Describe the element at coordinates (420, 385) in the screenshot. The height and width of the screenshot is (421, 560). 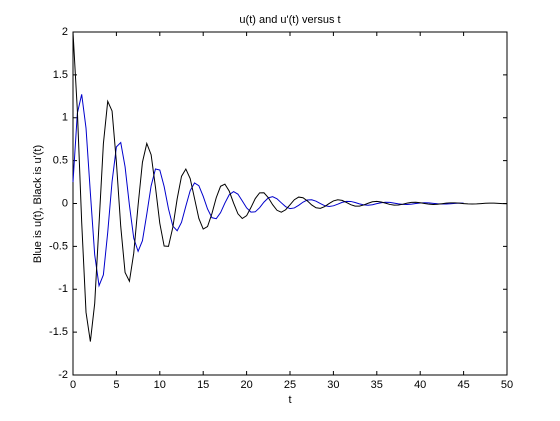
I see `x-tick-label: 40` at that location.